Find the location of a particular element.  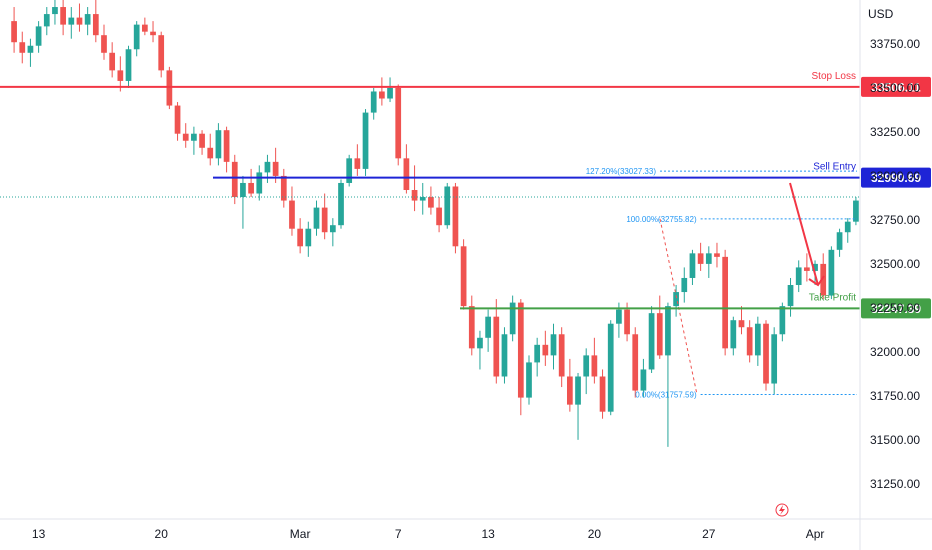

arrow-head is located at coordinates (816, 281).